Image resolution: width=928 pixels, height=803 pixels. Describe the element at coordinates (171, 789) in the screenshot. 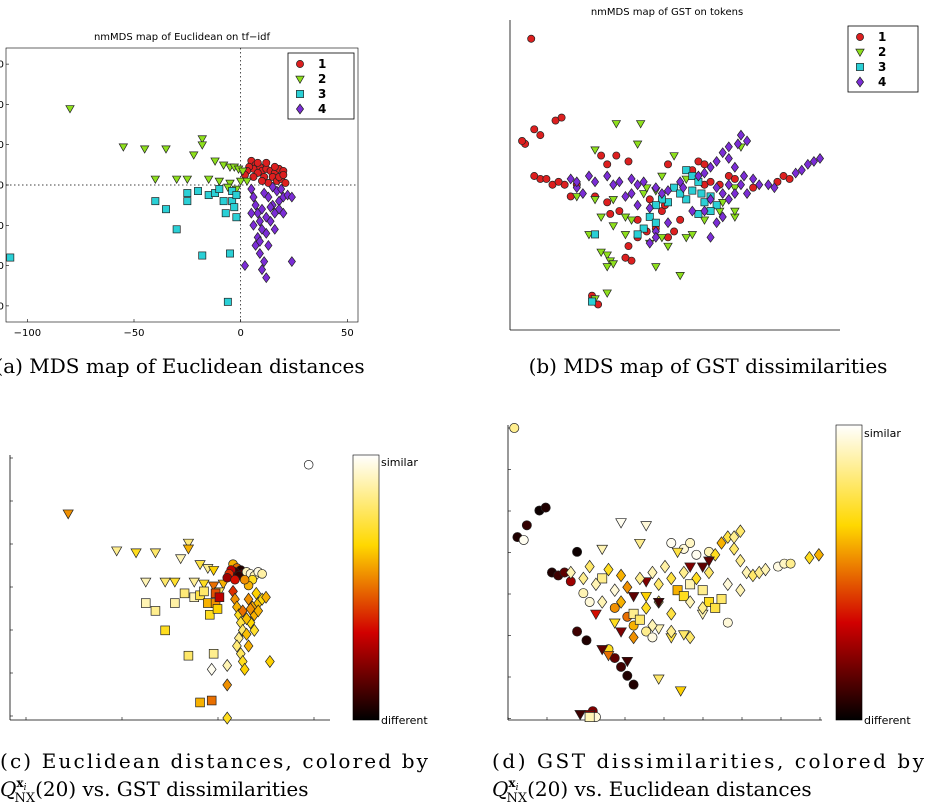

I see `panel-c-caption-rest: (20) vs. GST dissimilarities` at that location.